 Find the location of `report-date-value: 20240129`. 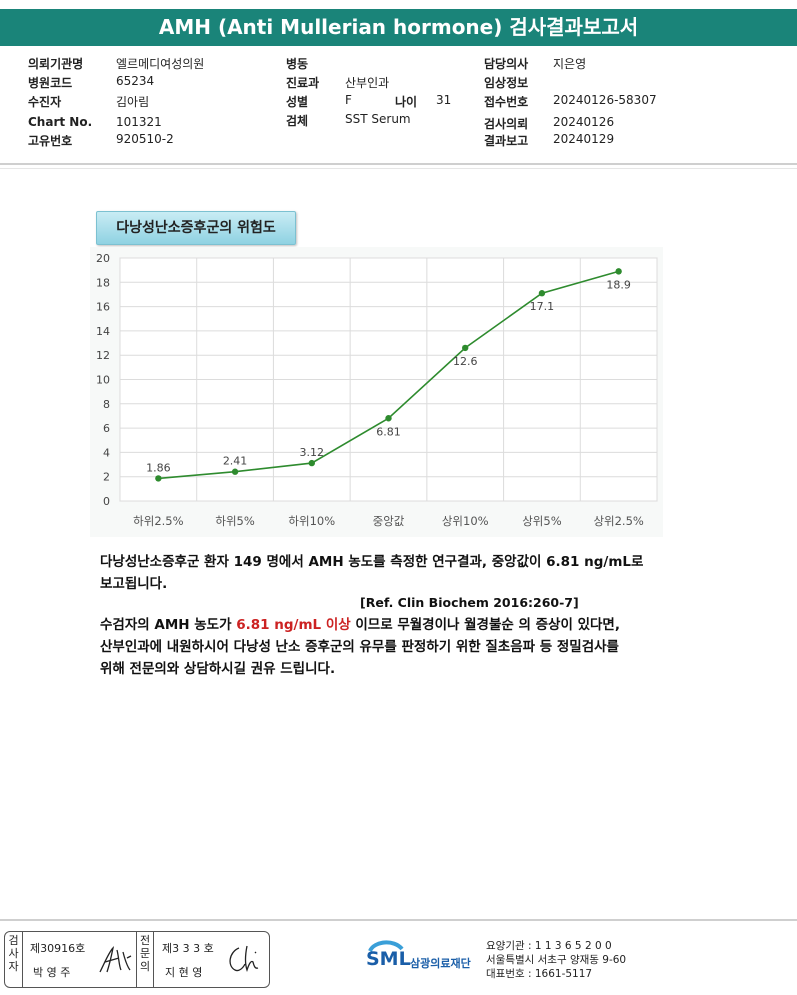

report-date-value: 20240129 is located at coordinates (584, 139).